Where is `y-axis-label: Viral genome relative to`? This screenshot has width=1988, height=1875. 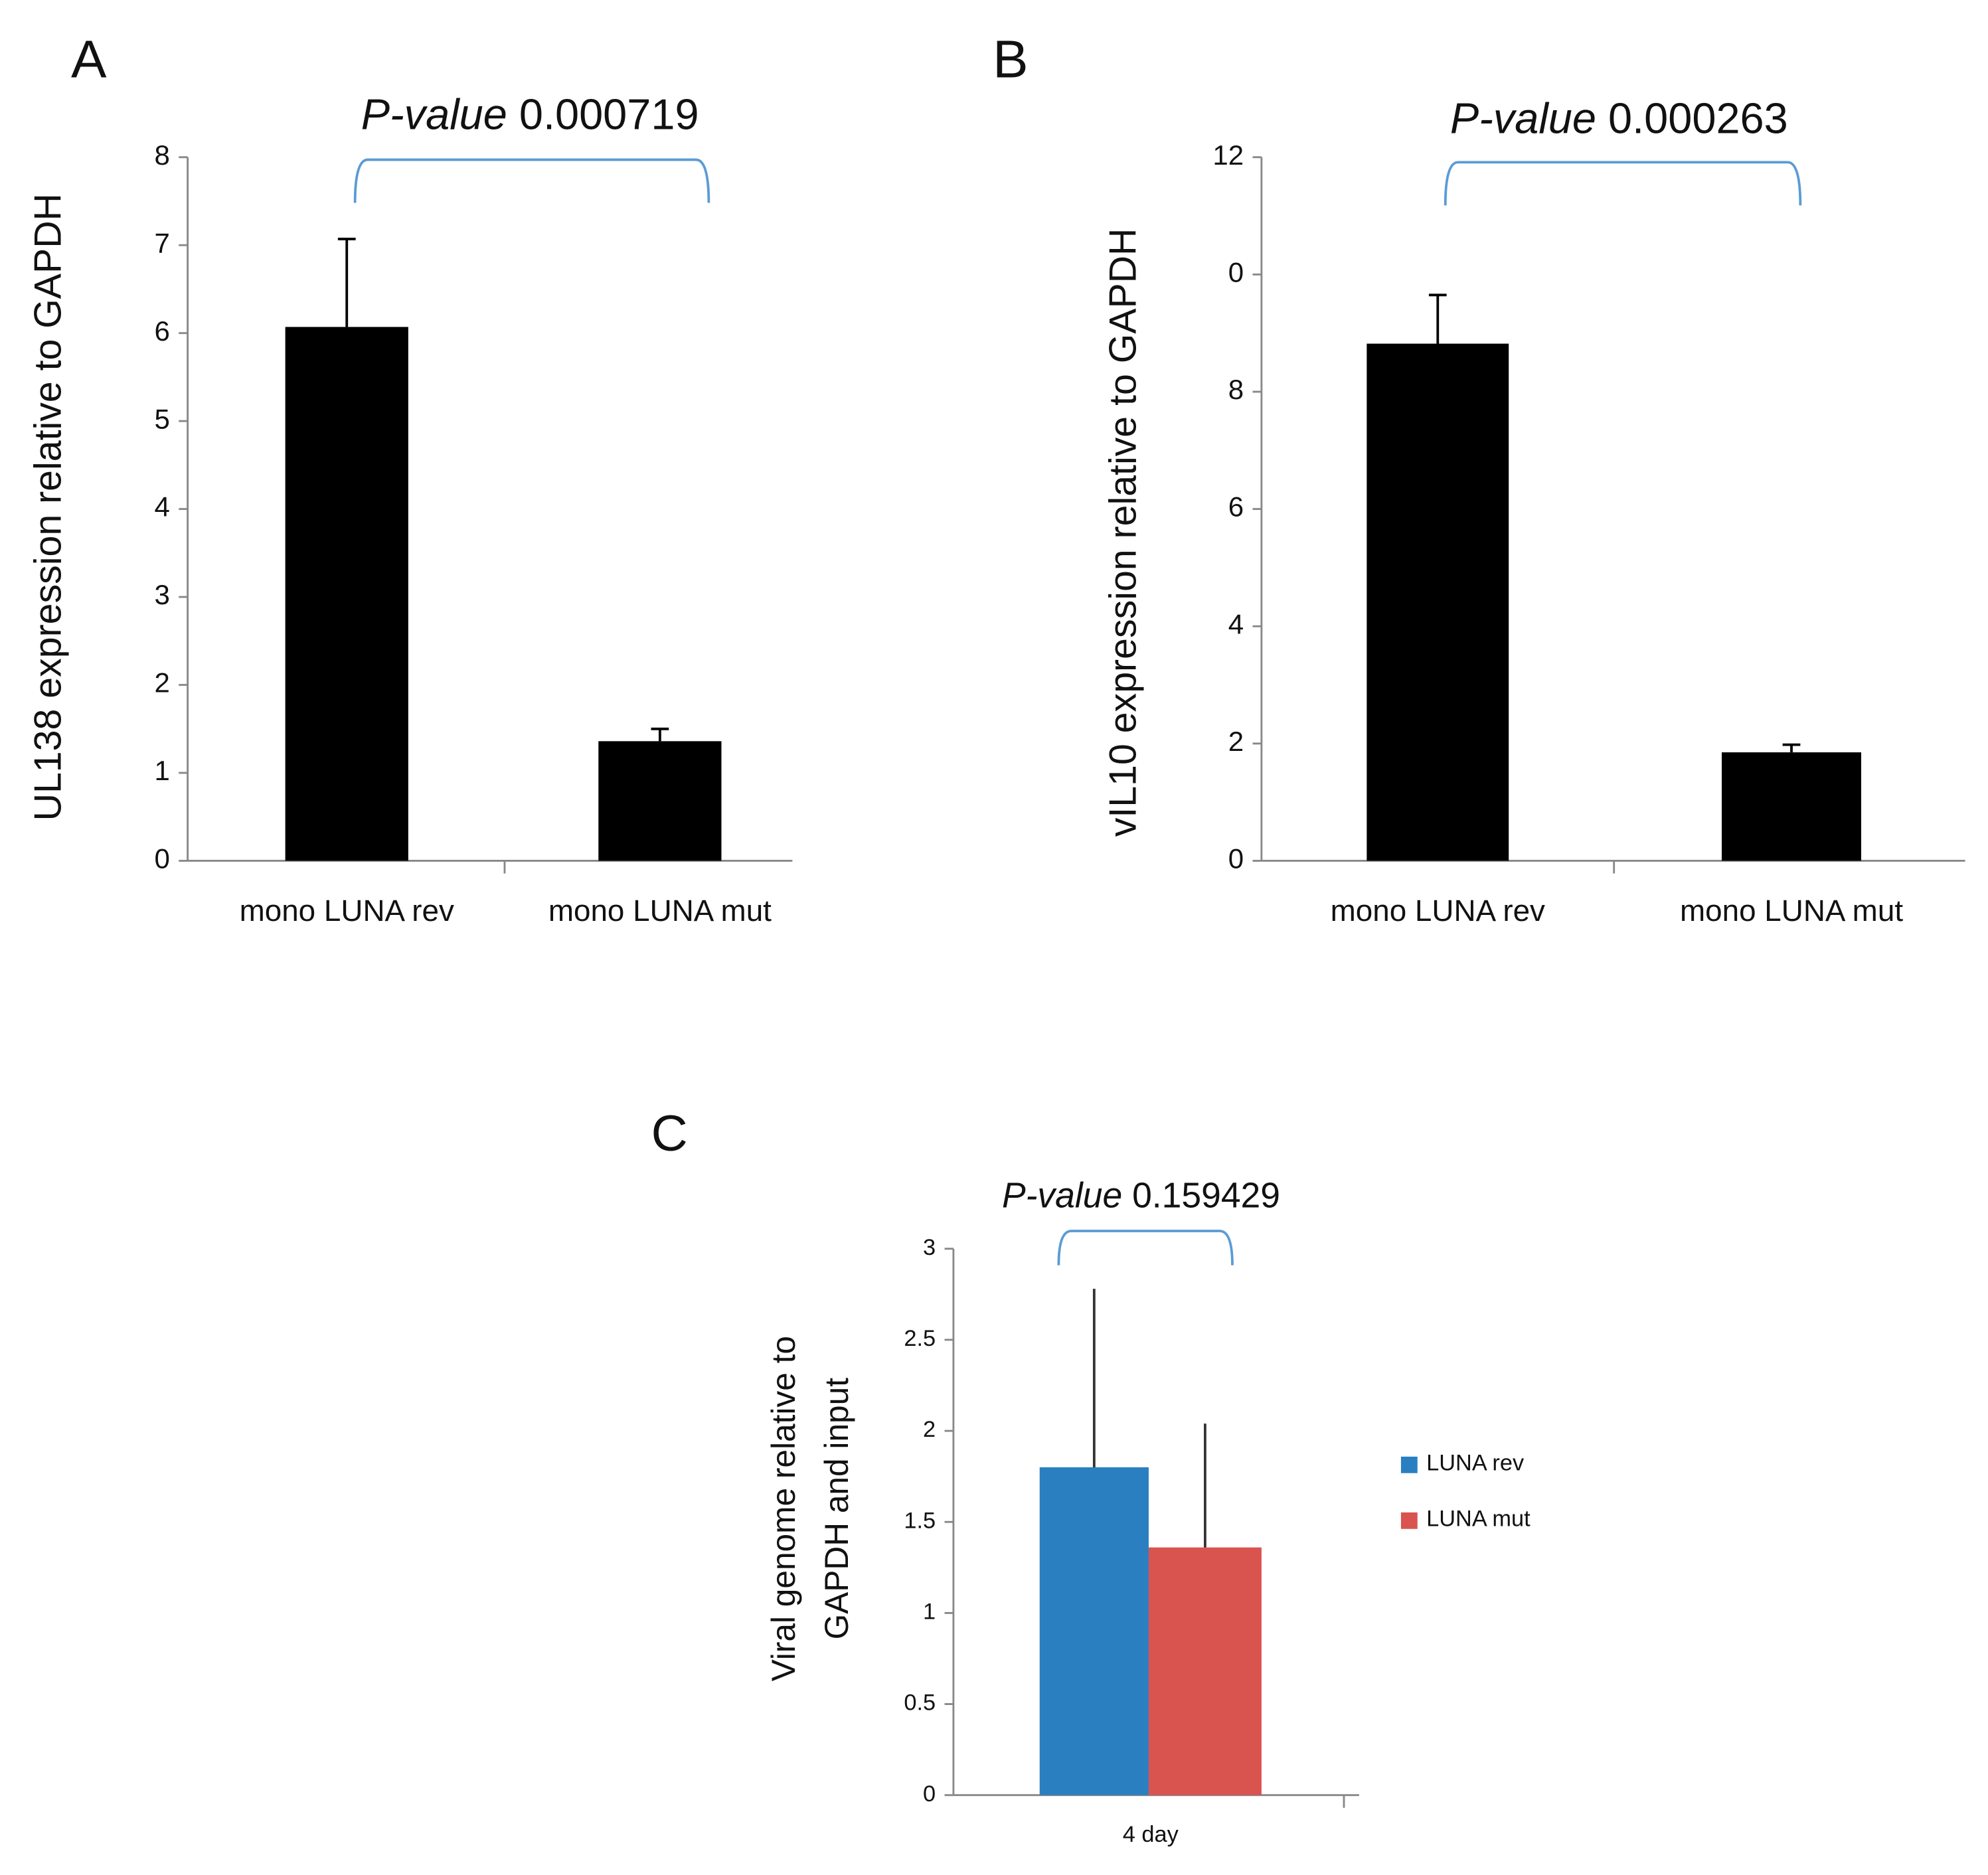
y-axis-label: Viral genome relative to is located at coordinates (783, 1508).